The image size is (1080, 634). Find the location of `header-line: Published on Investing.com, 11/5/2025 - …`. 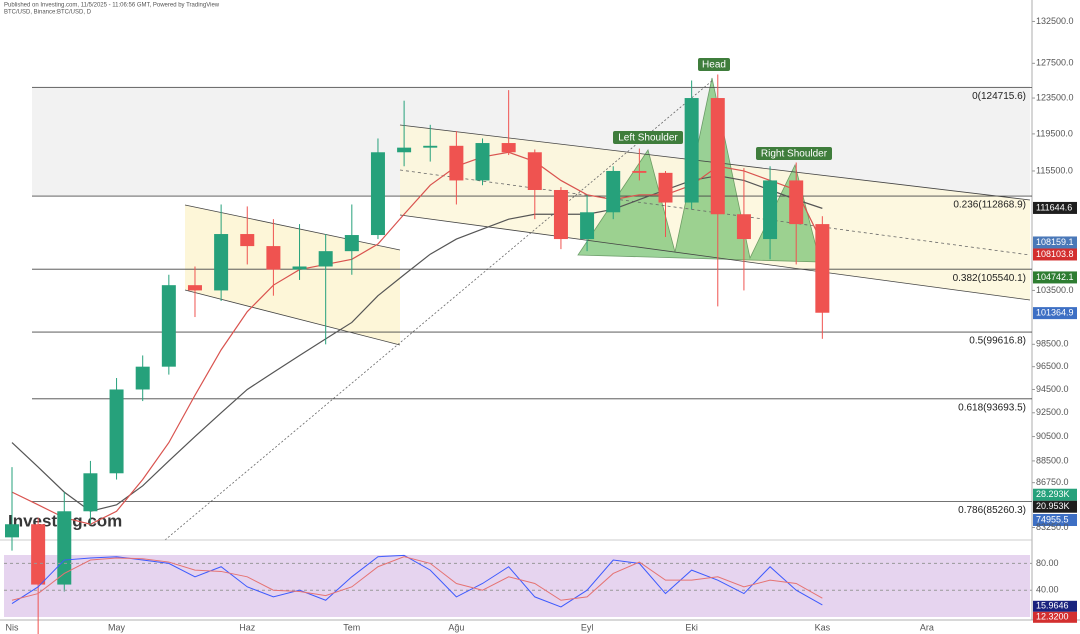

header-line: Published on Investing.com, 11/5/2025 - … is located at coordinates (112, 6).